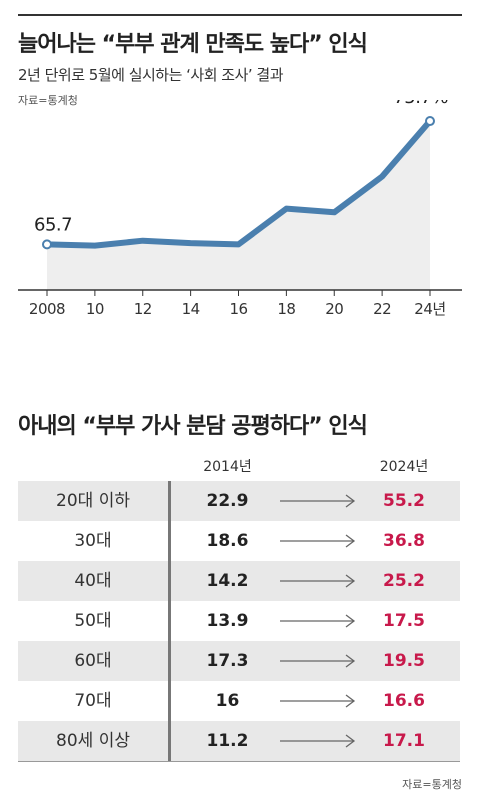 This screenshot has height=811, width=480. Describe the element at coordinates (95, 309) in the screenshot. I see `x-tick-label: 10` at that location.